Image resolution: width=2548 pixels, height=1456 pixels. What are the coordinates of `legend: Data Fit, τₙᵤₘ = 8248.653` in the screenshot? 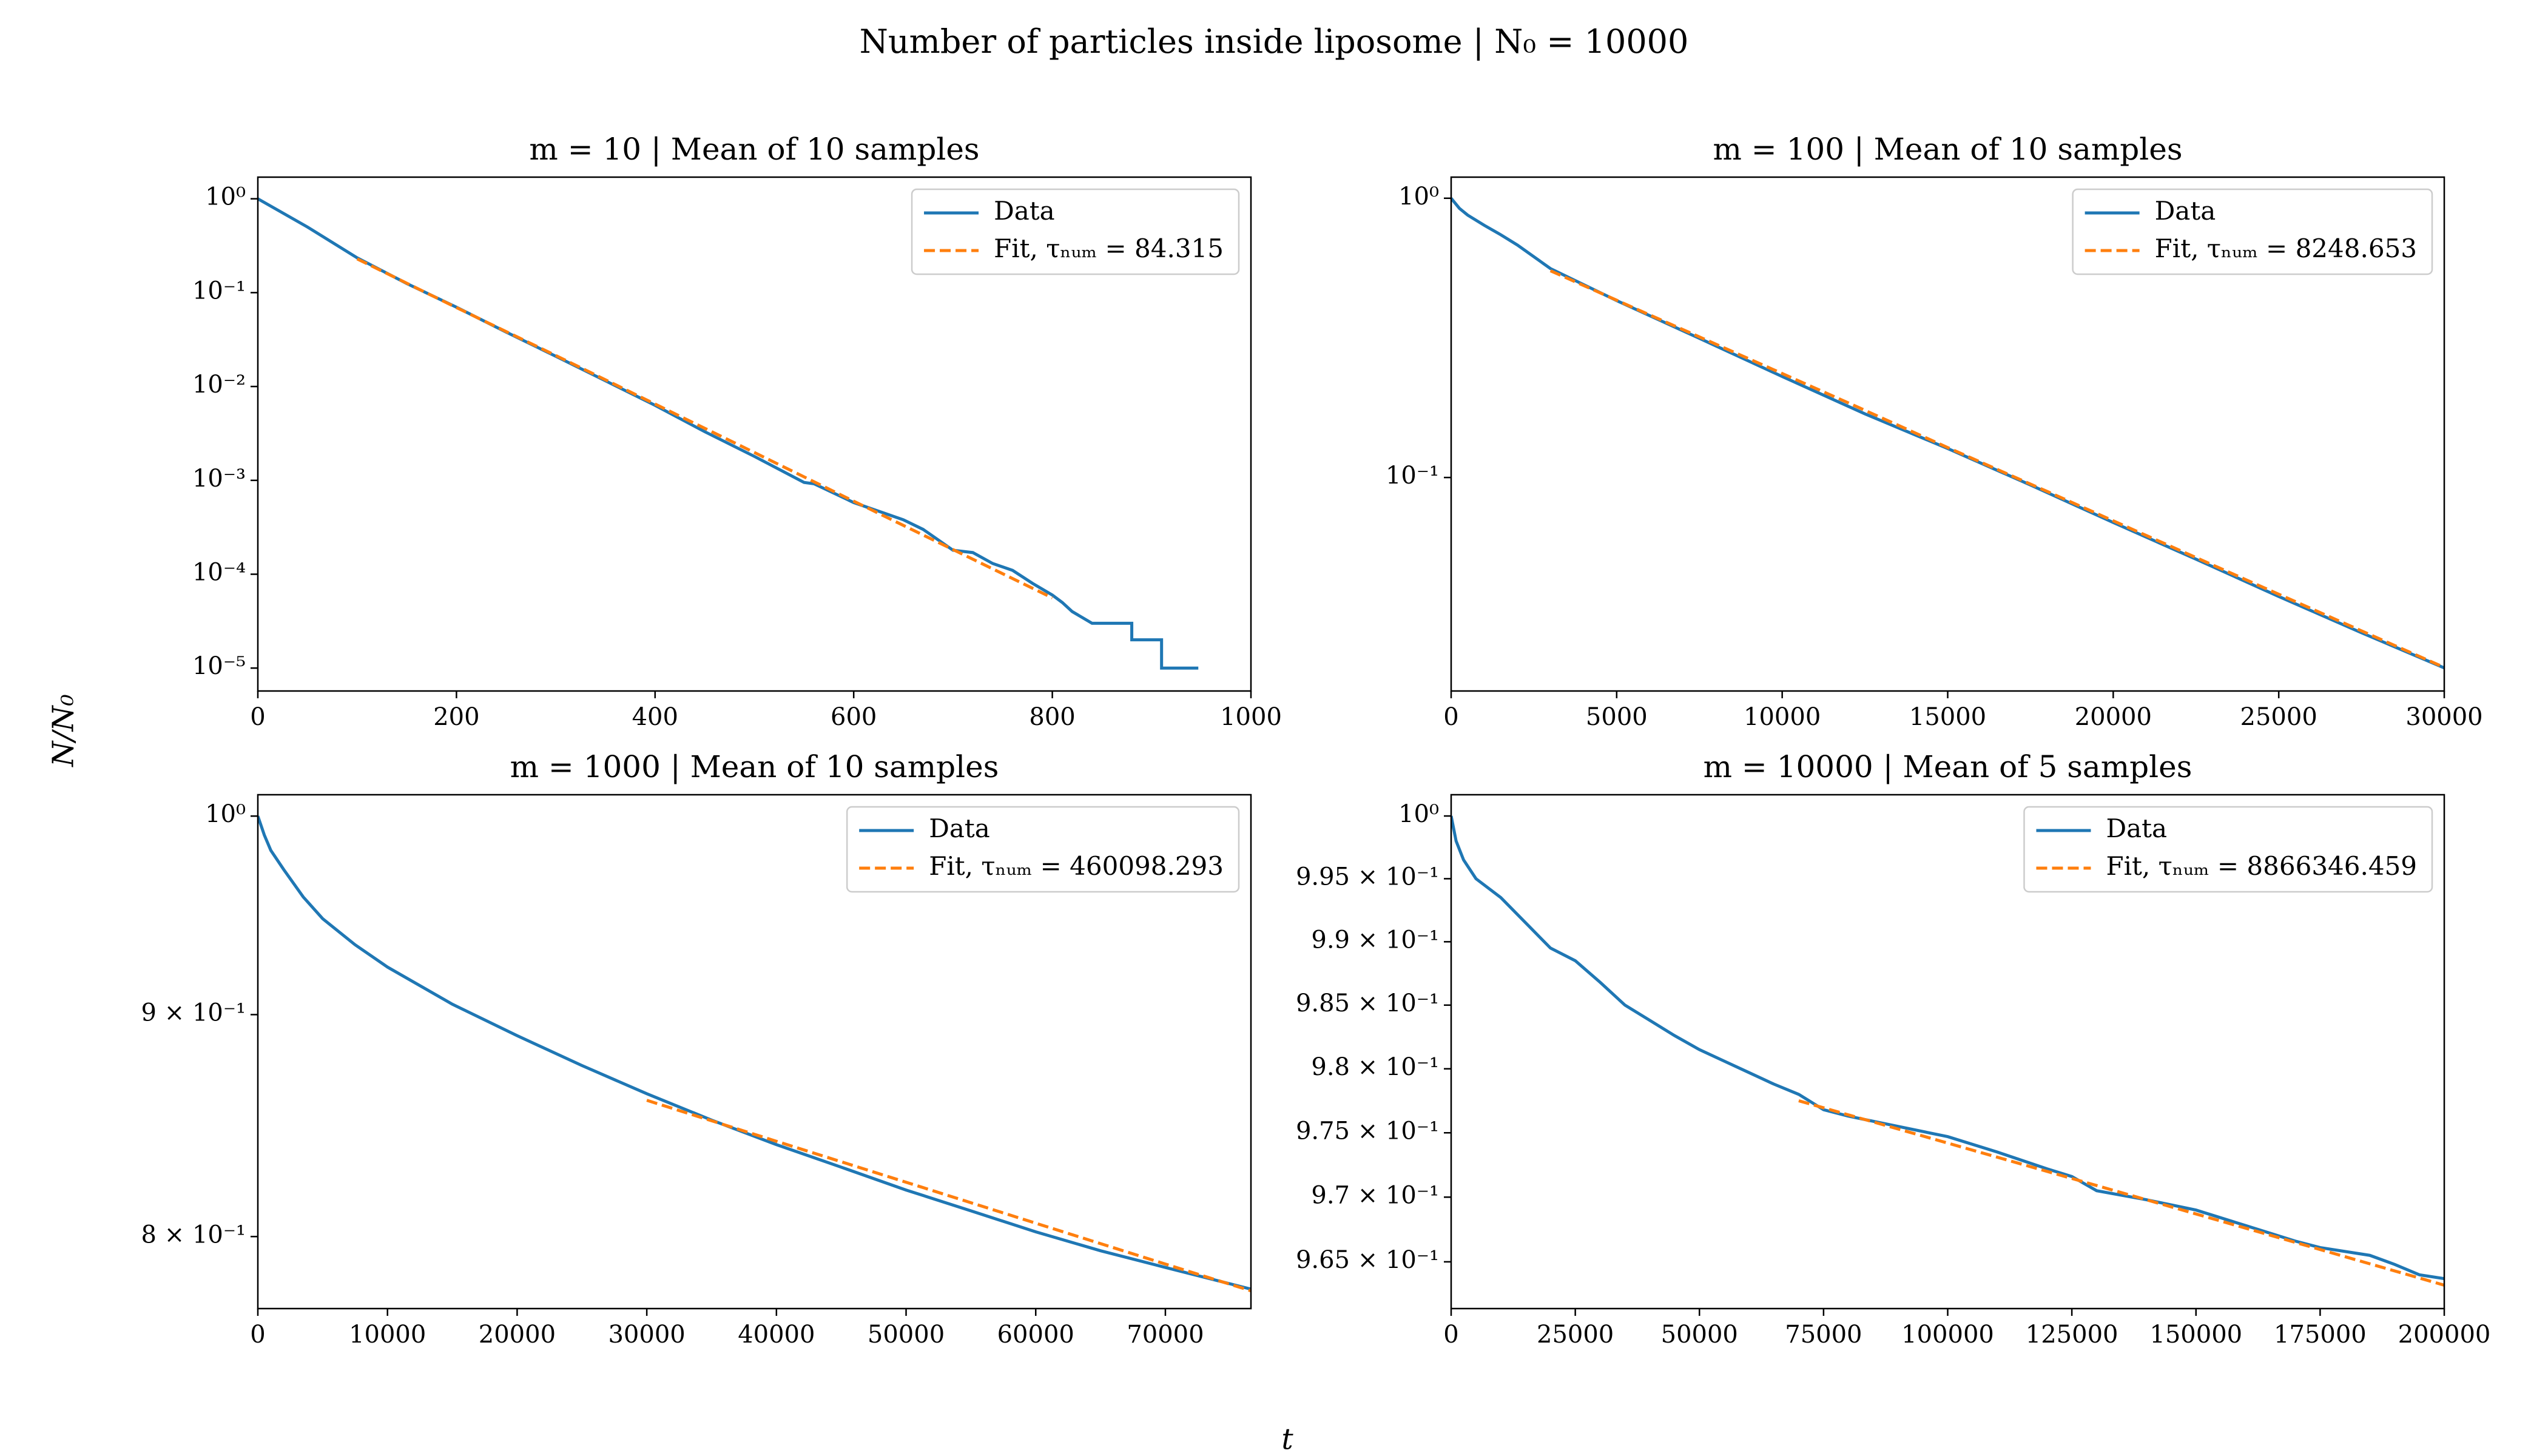 It's located at (2252, 231).